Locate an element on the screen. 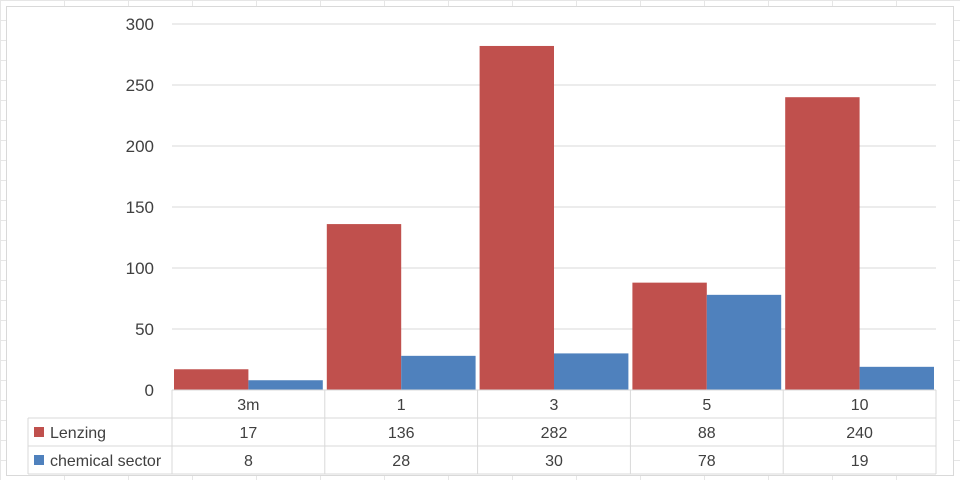  data-table-value: 78 is located at coordinates (707, 461).